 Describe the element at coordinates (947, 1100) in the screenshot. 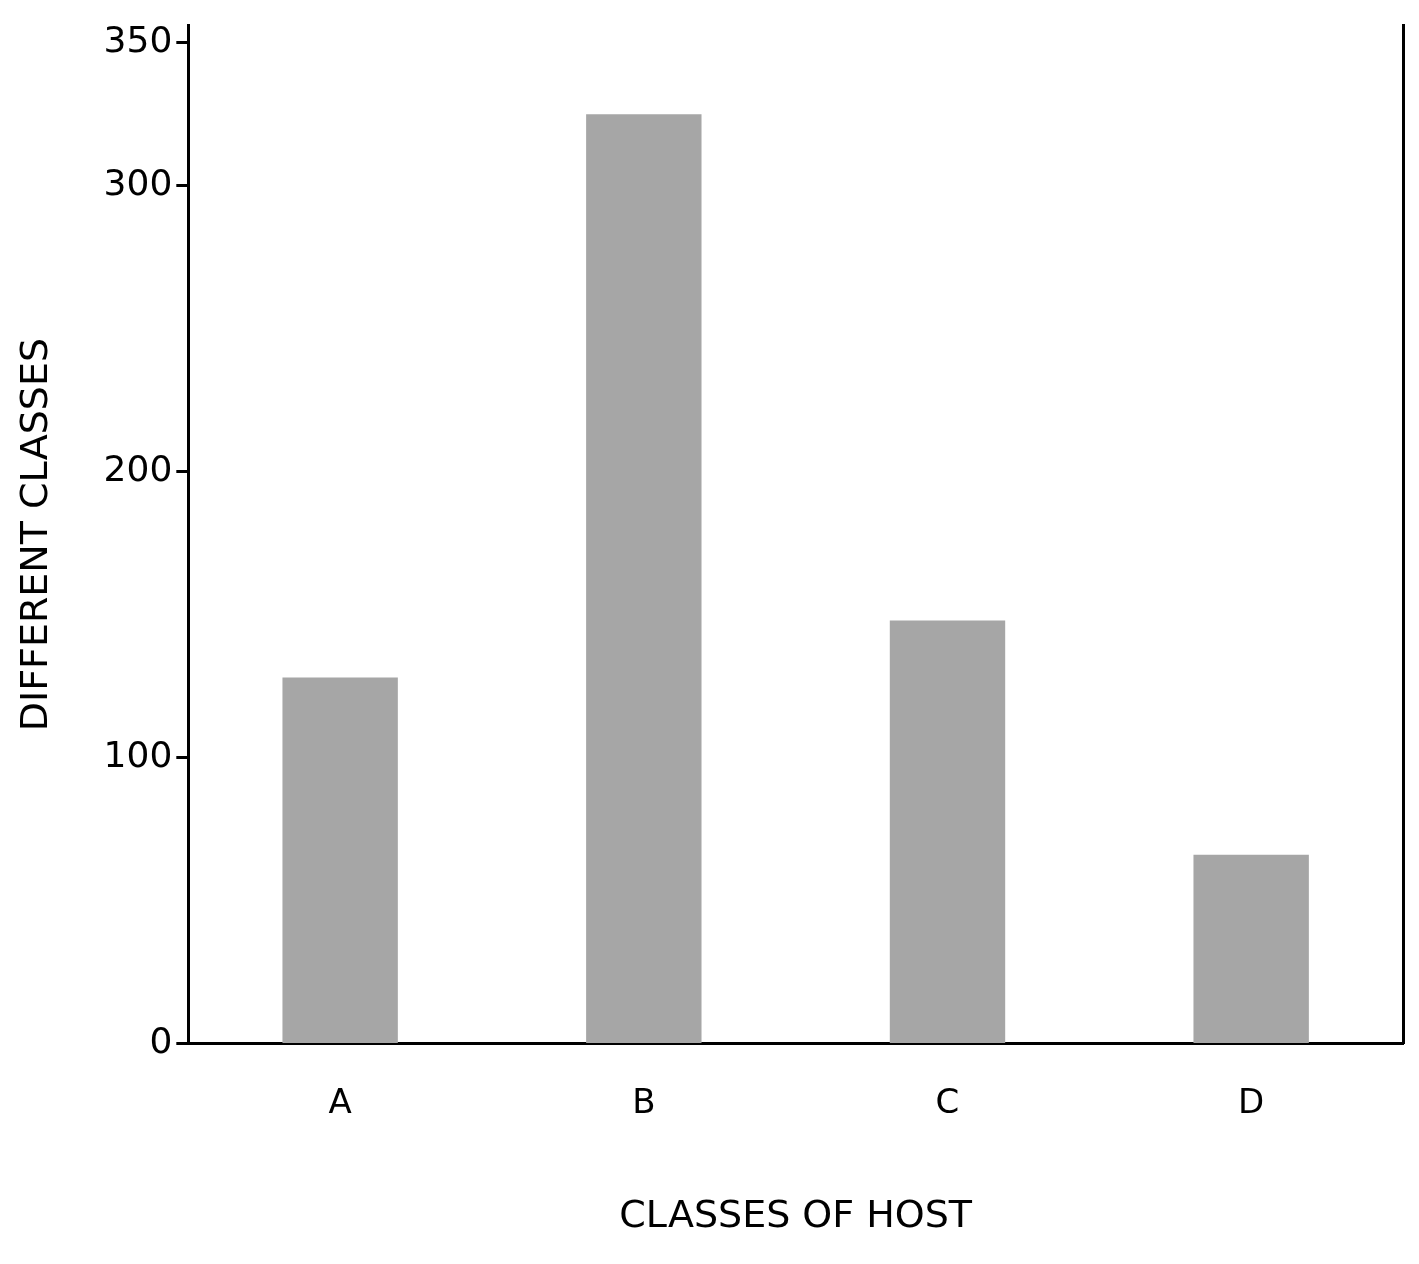

I see `x-tick-label: C` at that location.